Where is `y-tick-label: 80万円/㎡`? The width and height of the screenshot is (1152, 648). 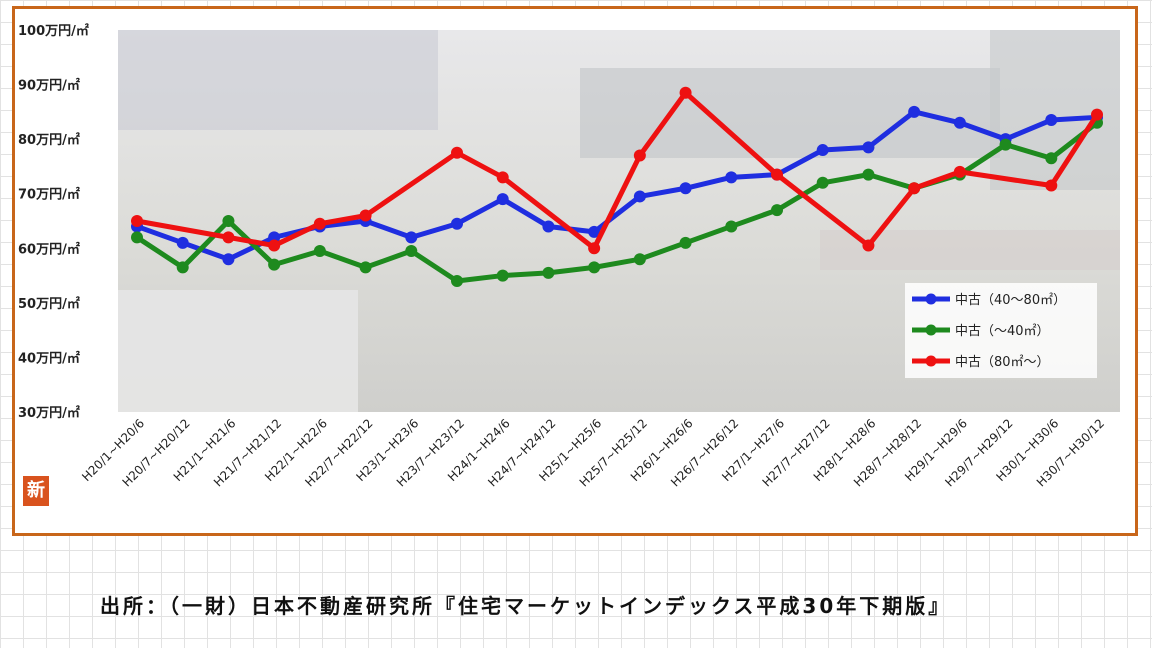
y-tick-label: 80万円/㎡ is located at coordinates (49, 140).